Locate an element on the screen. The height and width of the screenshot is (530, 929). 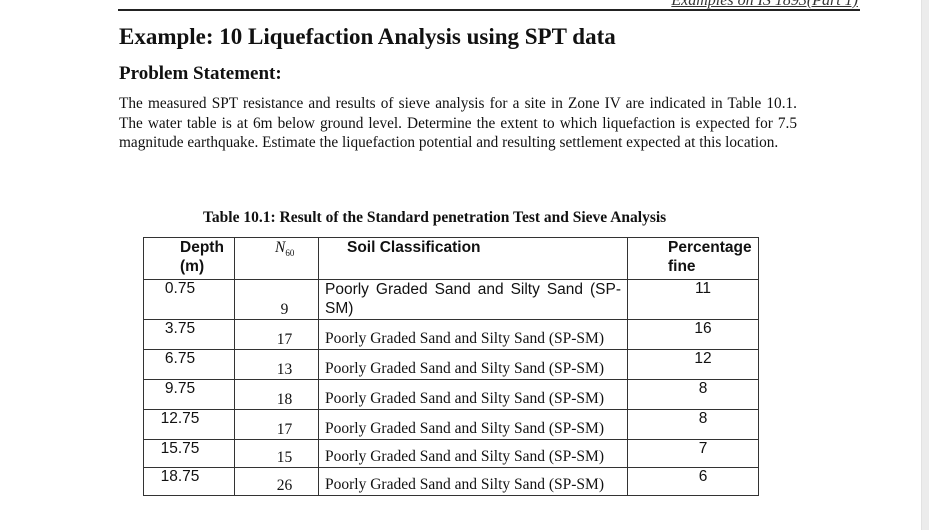
cell-n60: 18 is located at coordinates (276, 394).